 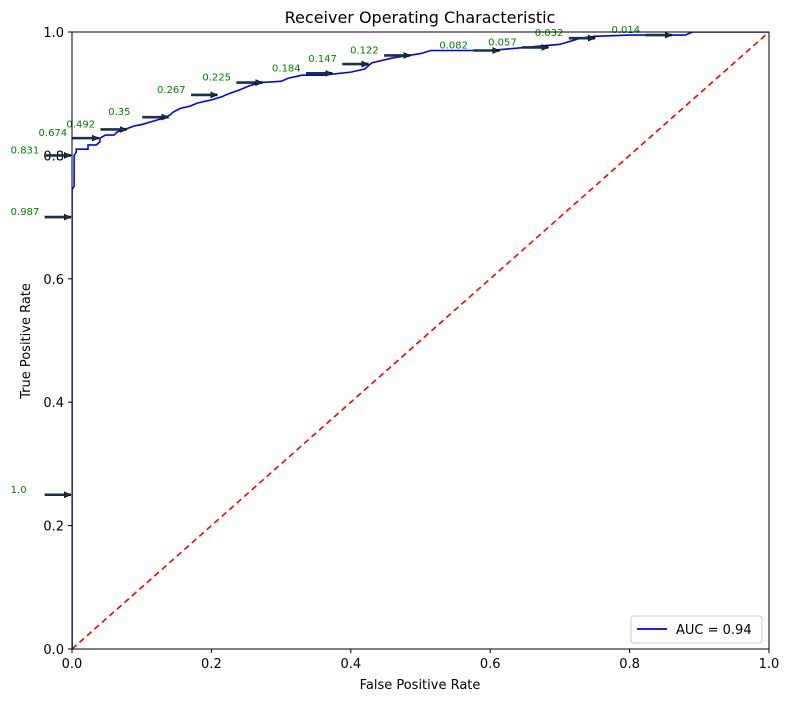 I want to click on threshold-label: 0.225, so click(x=216, y=78).